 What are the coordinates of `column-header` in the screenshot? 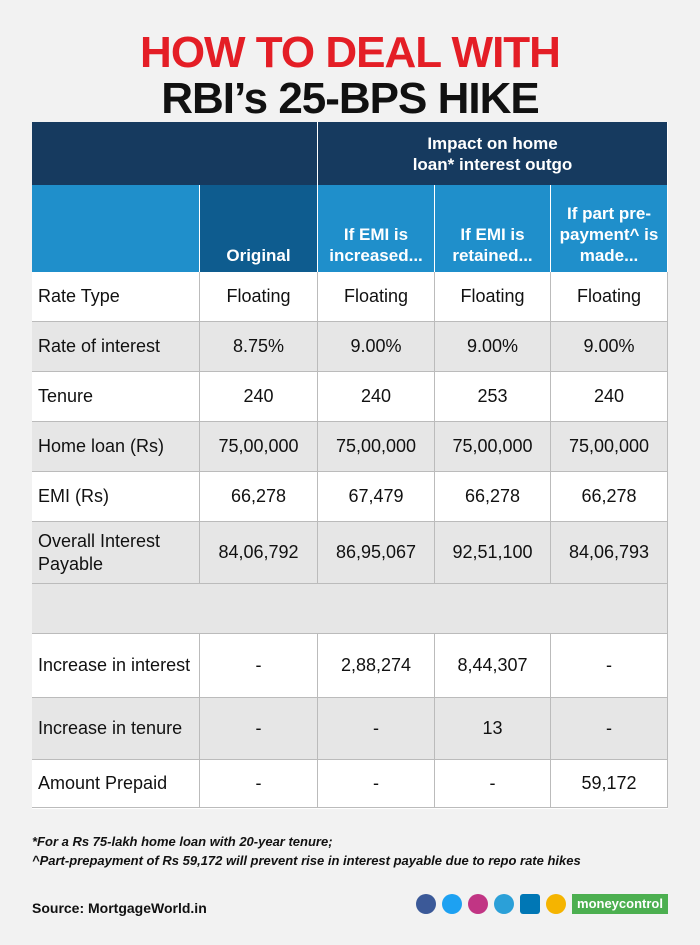 It's located at (116, 228).